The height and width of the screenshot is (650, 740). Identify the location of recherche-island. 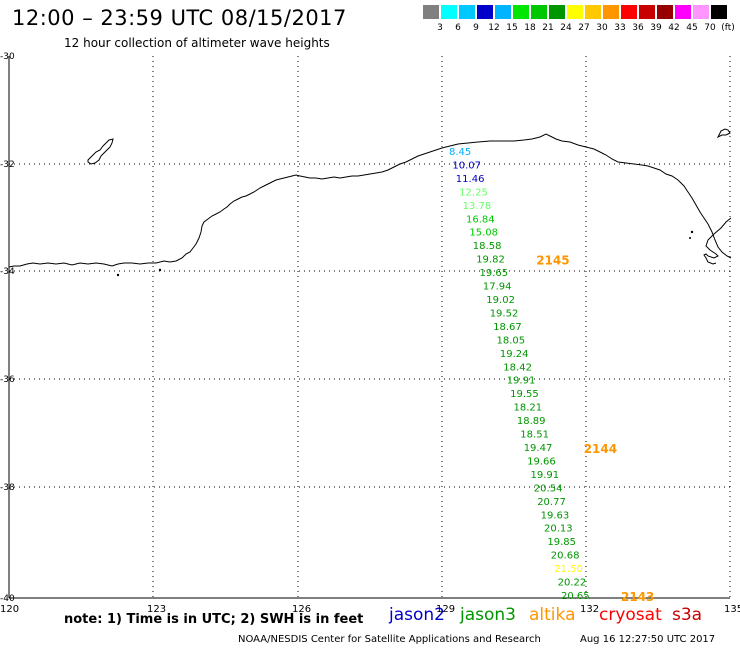
(100, 151).